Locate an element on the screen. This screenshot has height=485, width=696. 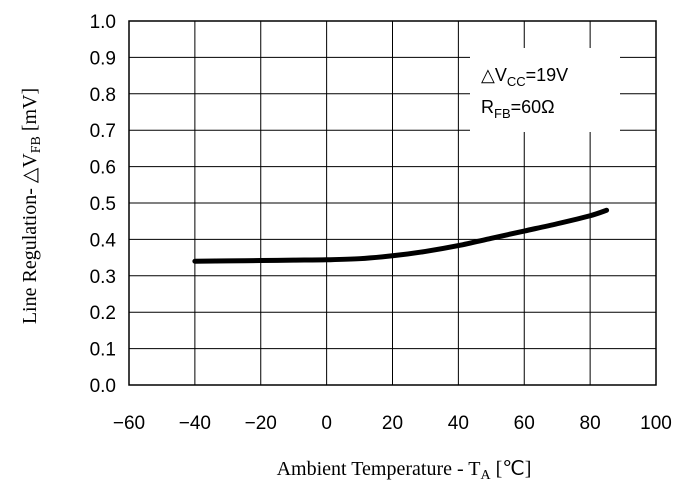
x-tick-label: 40 is located at coordinates (458, 423).